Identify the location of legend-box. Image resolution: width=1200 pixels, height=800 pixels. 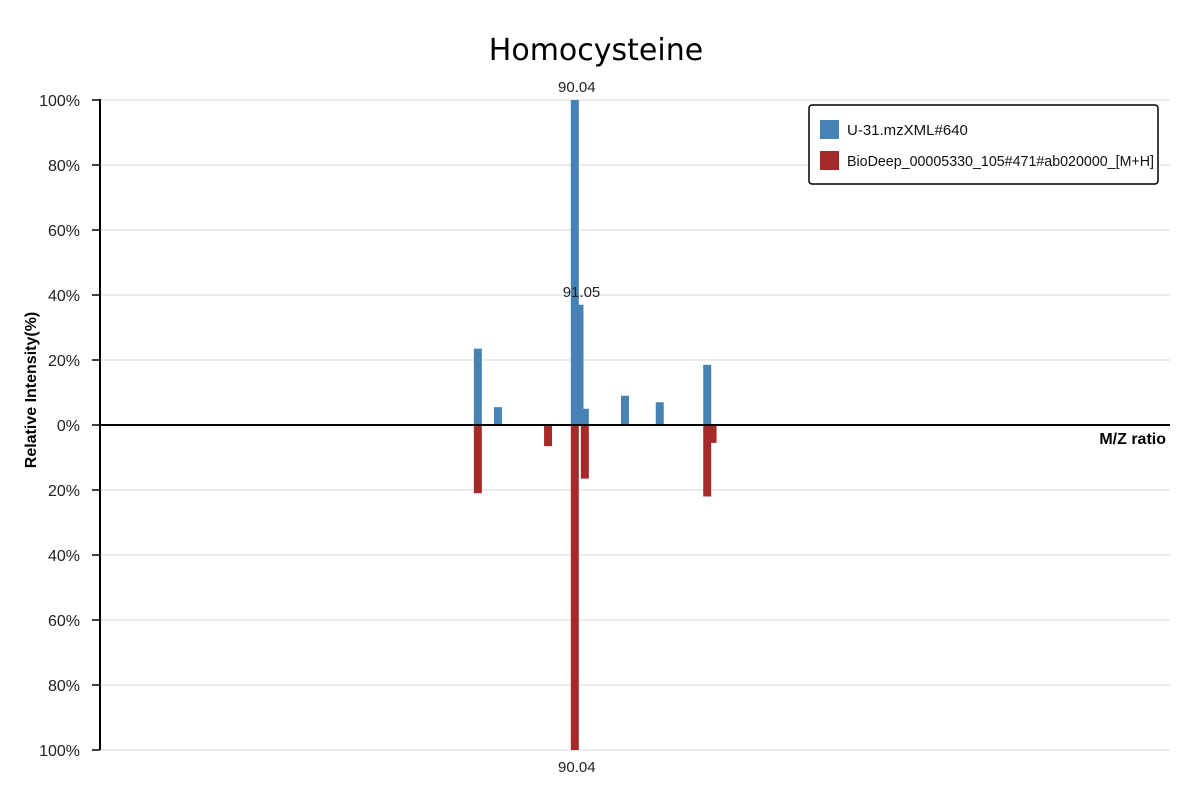
(983, 144).